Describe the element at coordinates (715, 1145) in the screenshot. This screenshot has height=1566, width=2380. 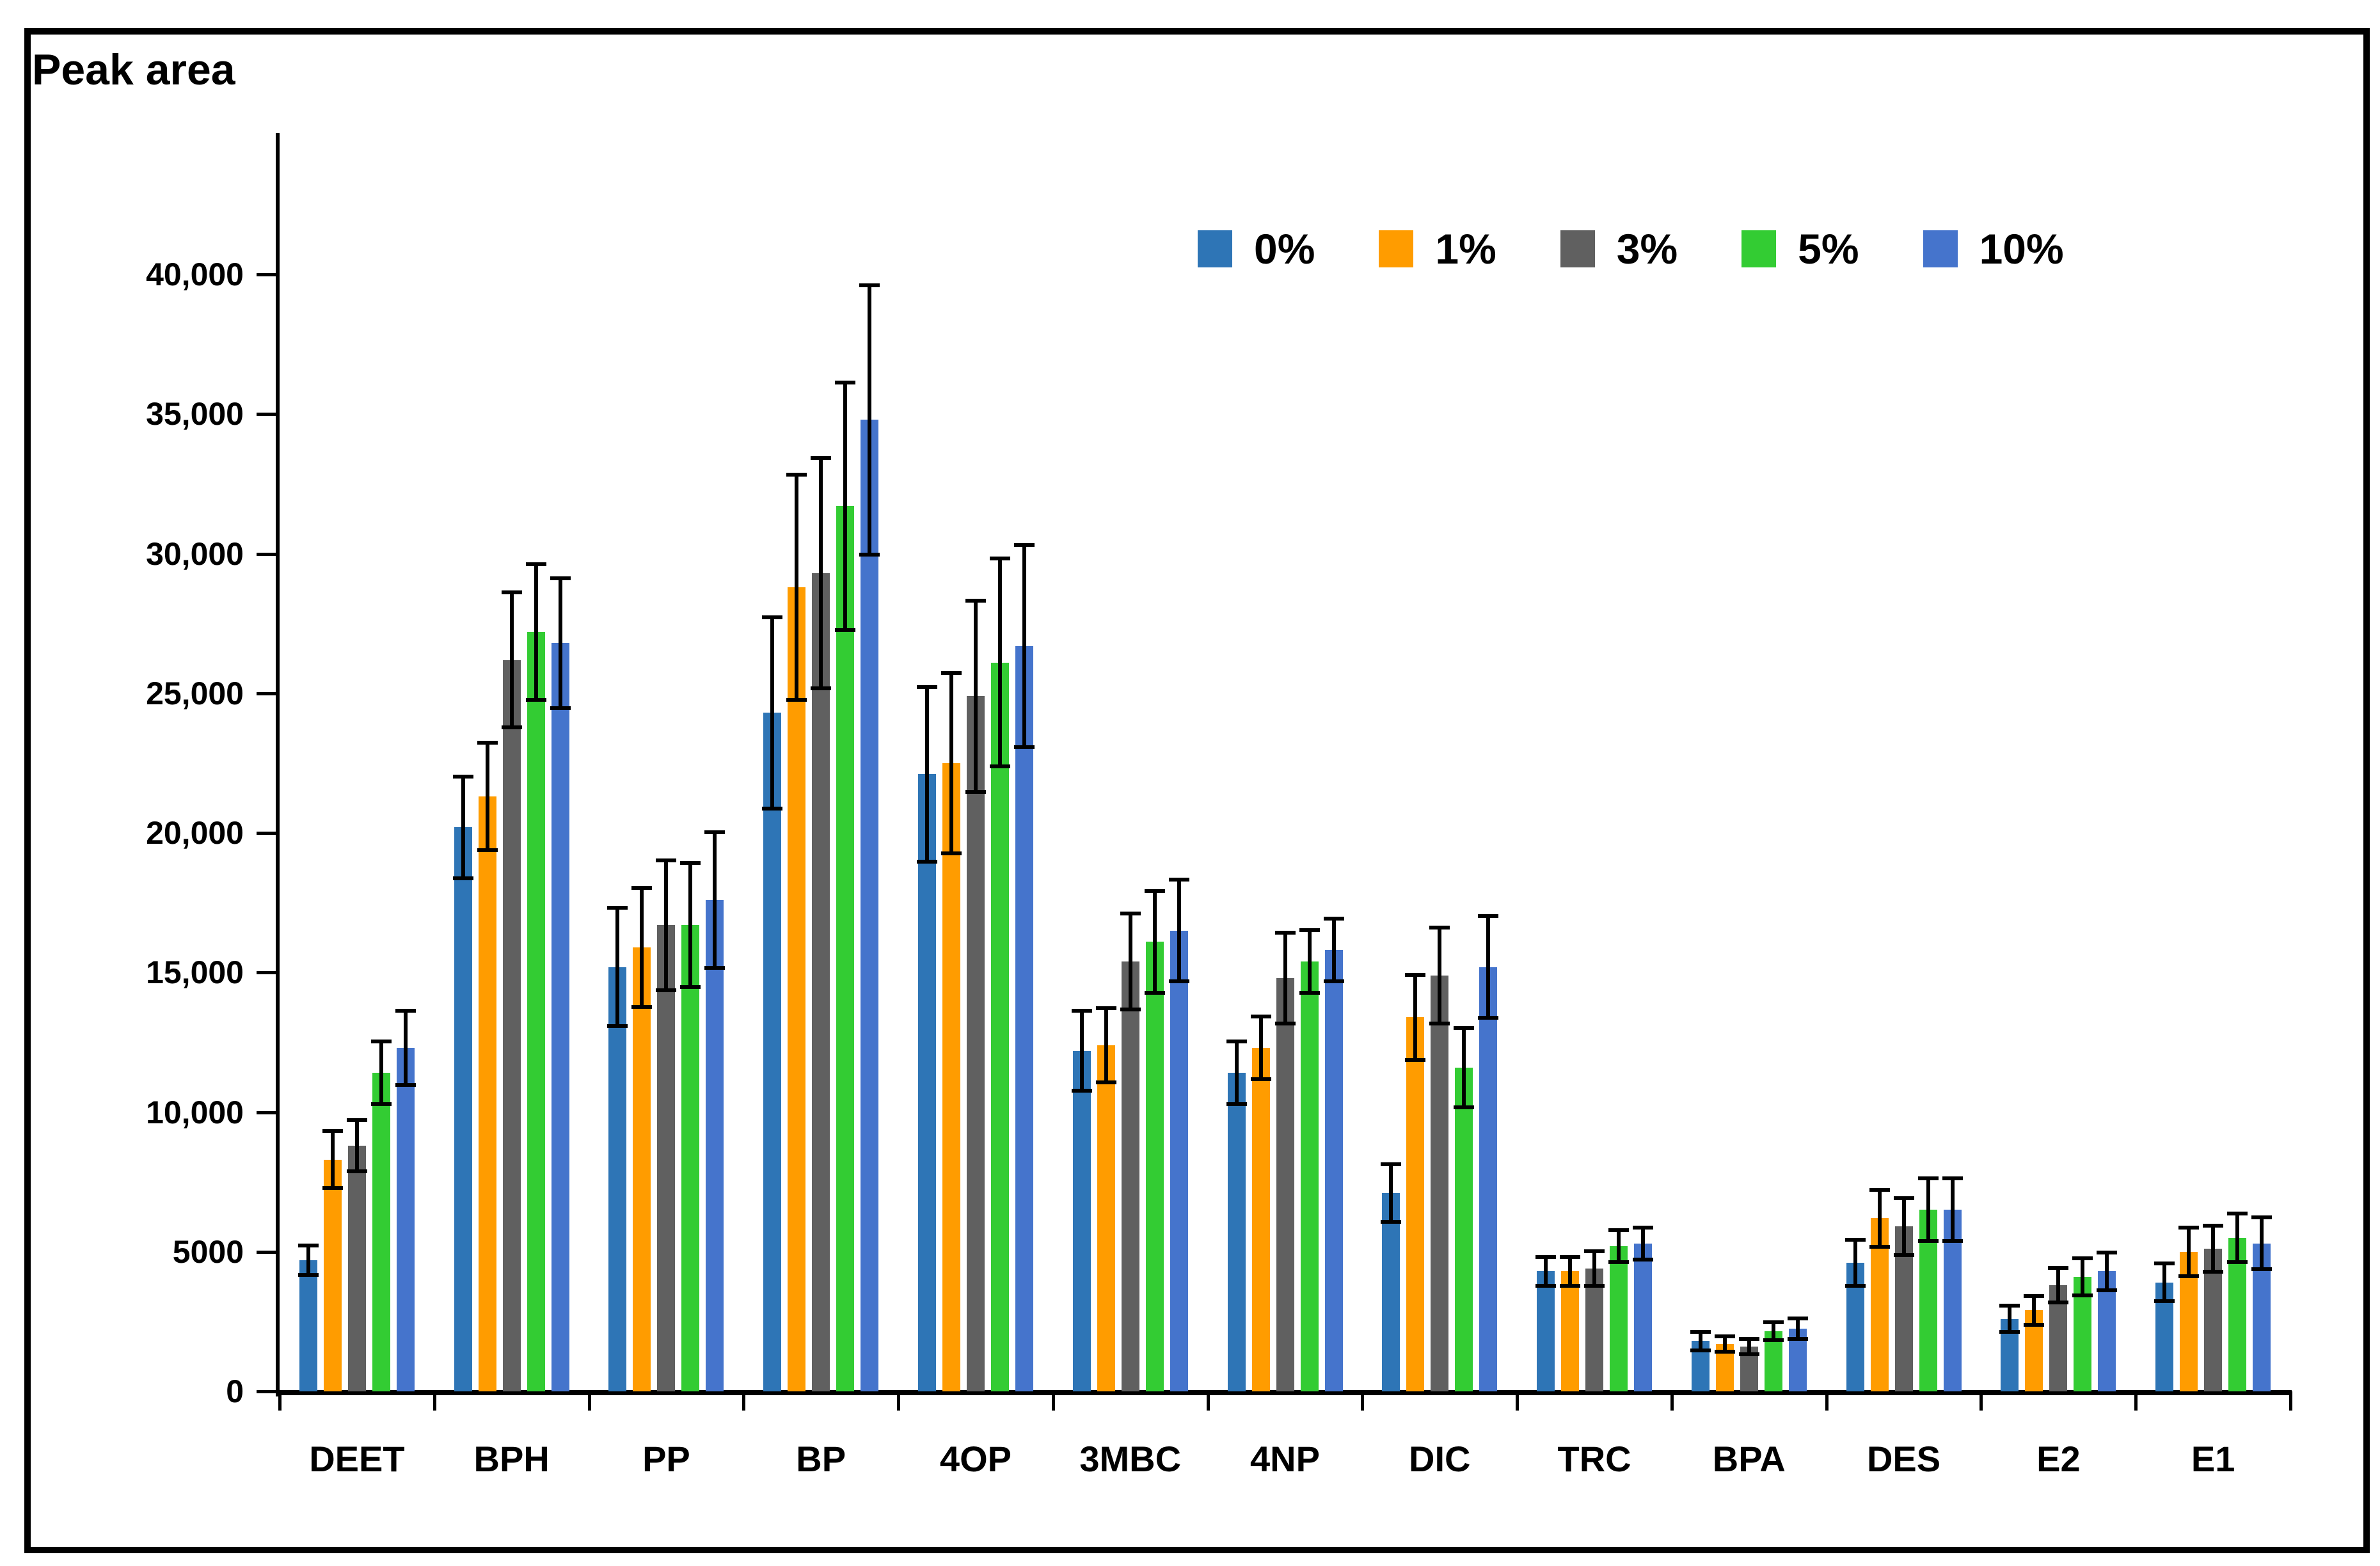
I see `bar-10%-PP` at that location.